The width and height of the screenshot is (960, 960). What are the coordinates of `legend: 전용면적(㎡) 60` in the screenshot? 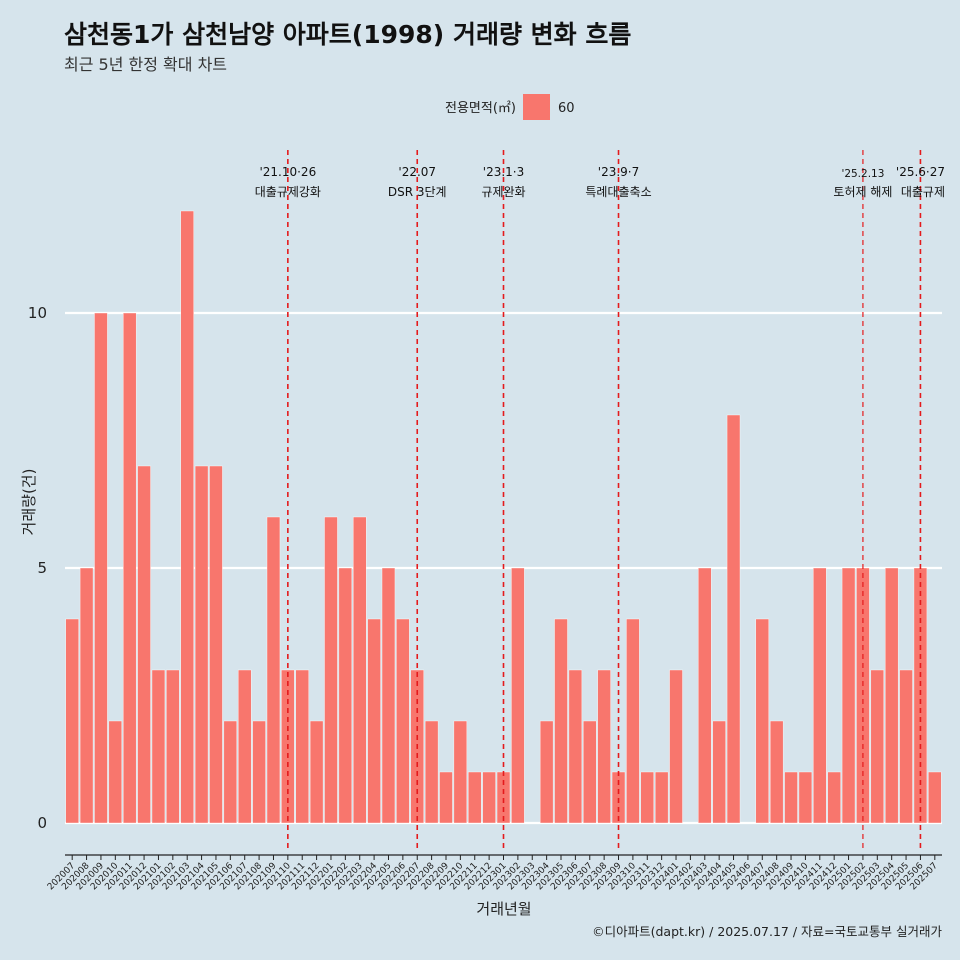 It's located at (510, 107).